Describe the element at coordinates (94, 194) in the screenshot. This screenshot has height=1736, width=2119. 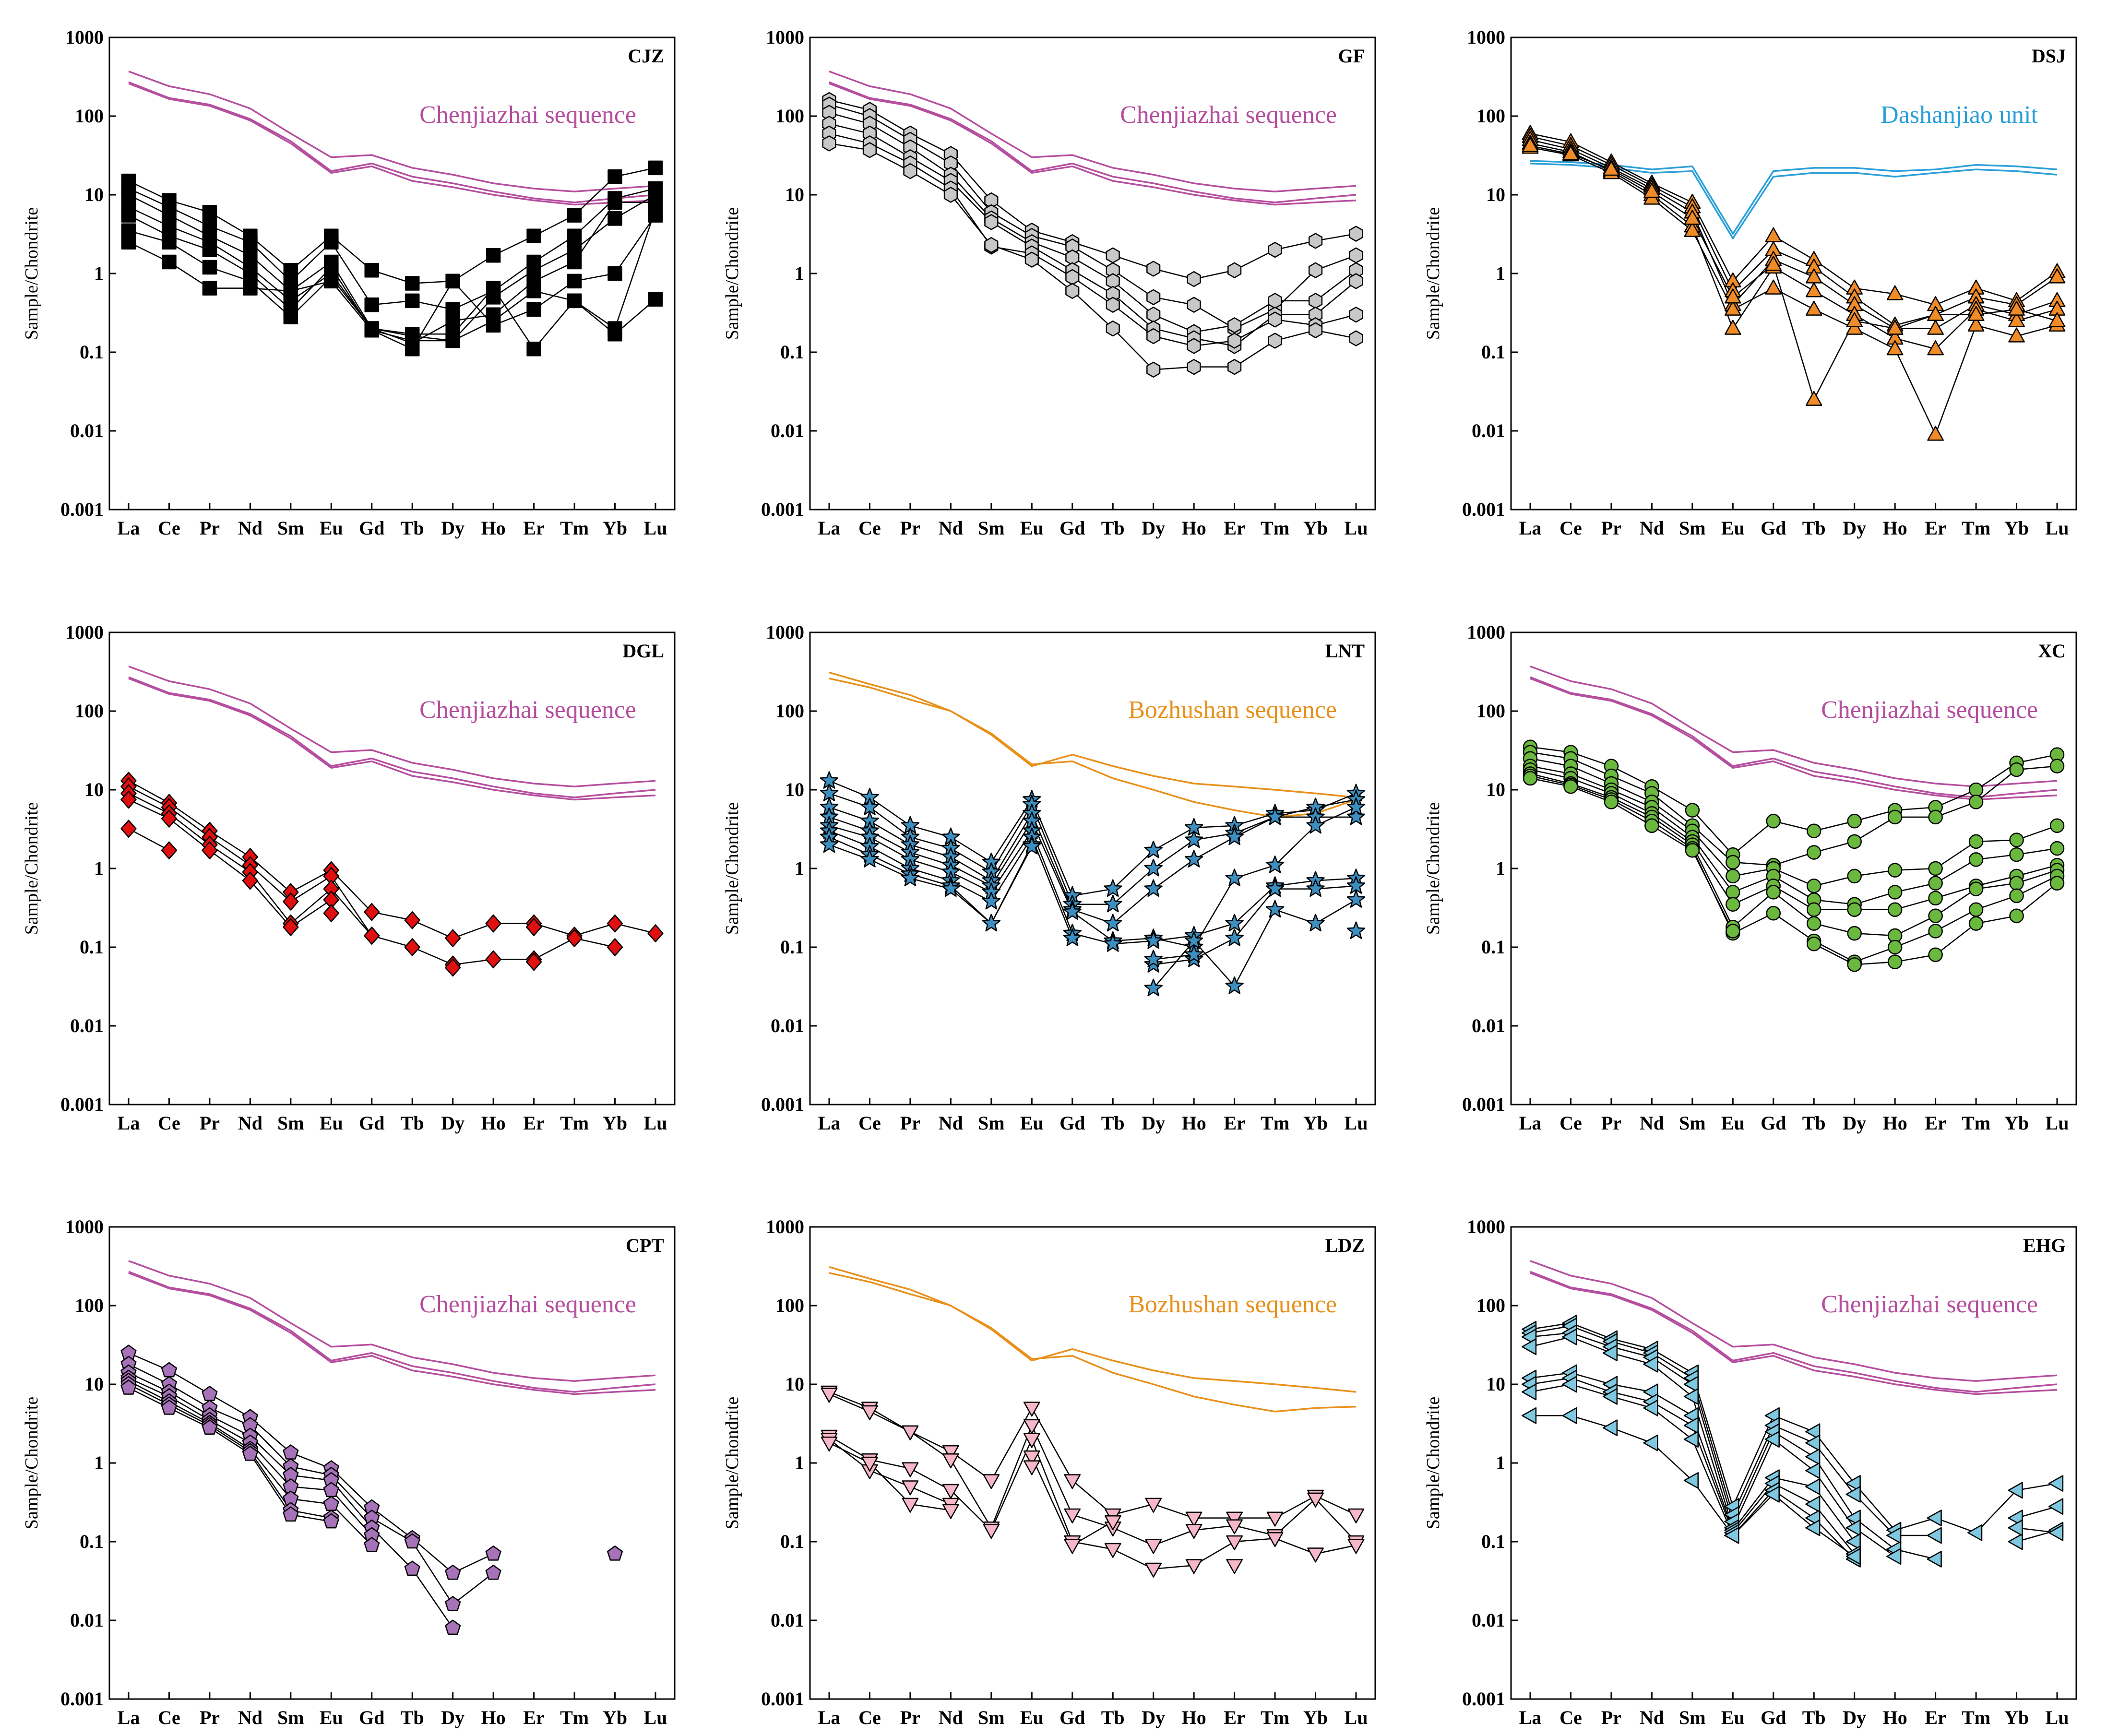
I see `y-tick-label: 10` at that location.